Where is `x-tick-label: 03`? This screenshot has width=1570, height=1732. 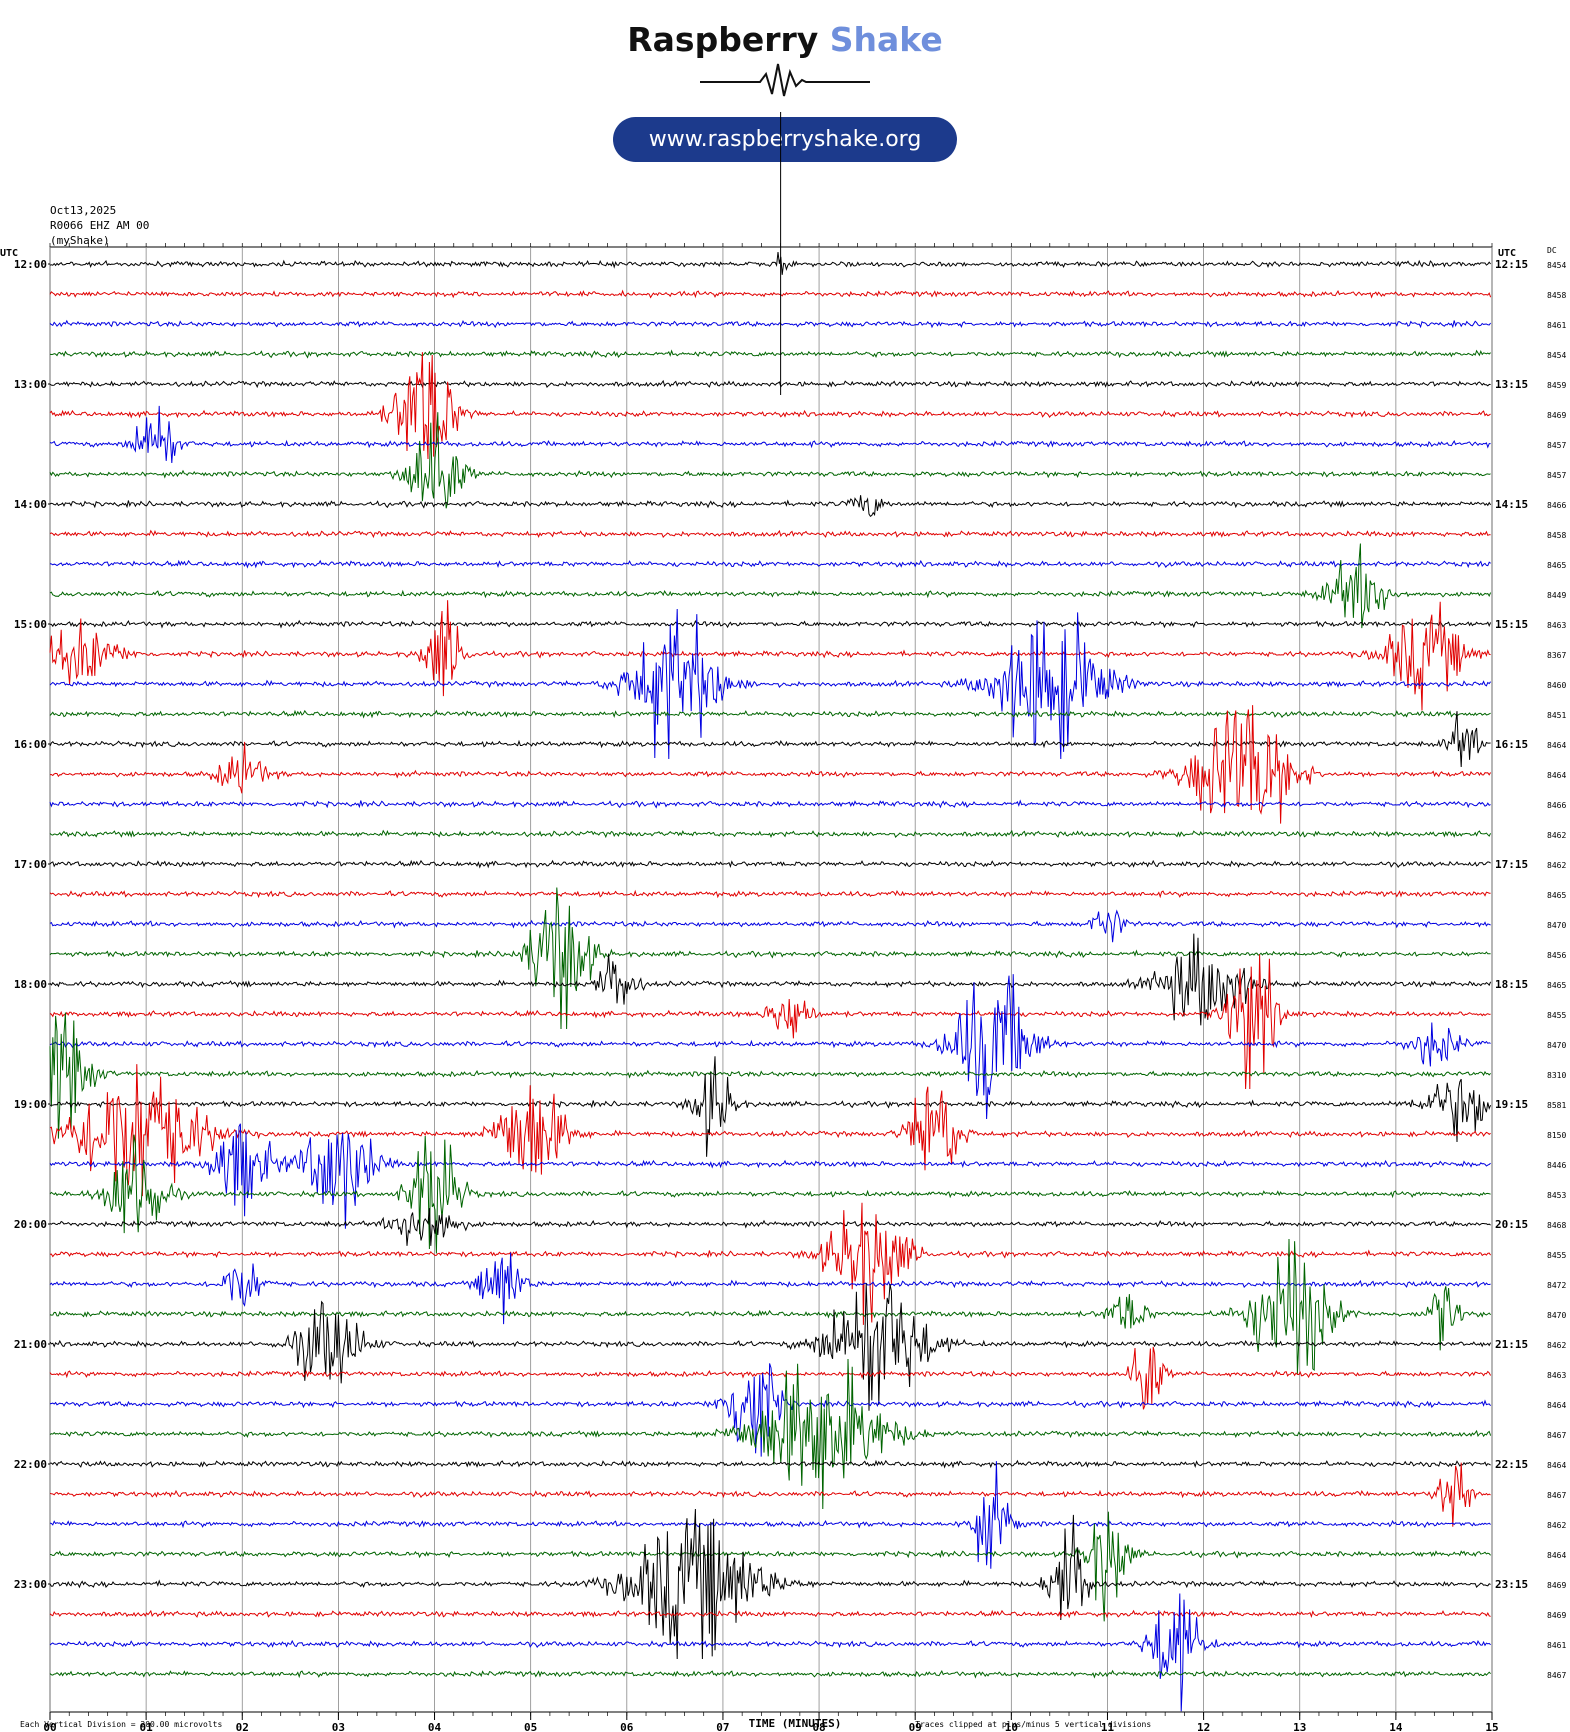 x-tick-label: 03 is located at coordinates (338, 1726).